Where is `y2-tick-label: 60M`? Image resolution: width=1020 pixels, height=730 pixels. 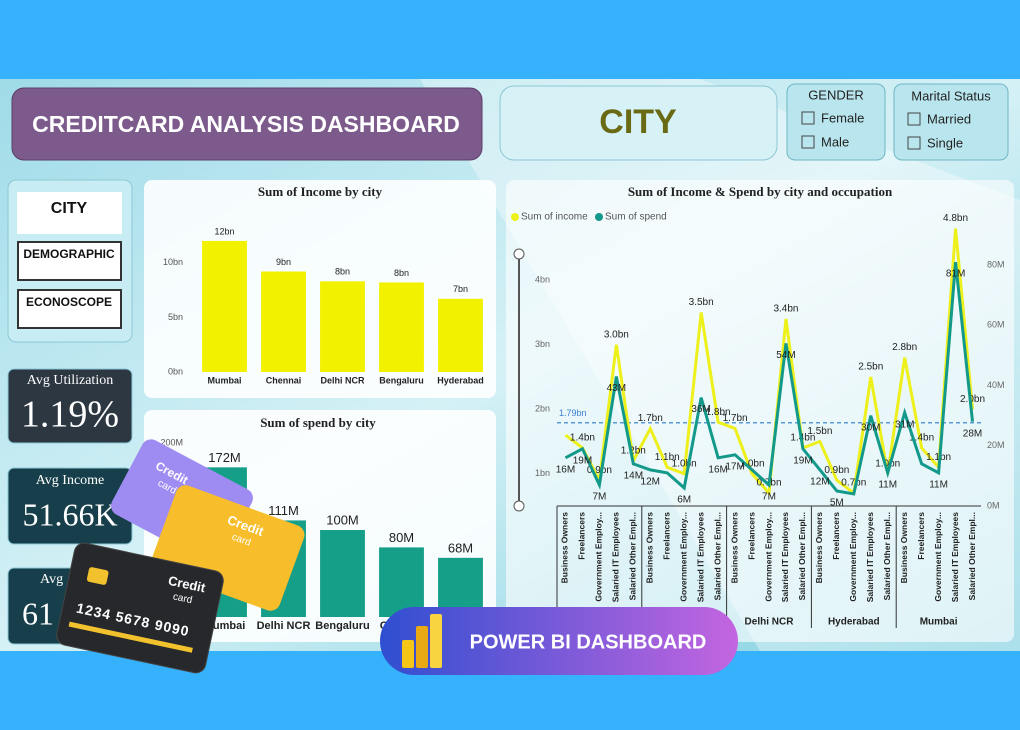
y2-tick-label: 60M is located at coordinates (996, 325).